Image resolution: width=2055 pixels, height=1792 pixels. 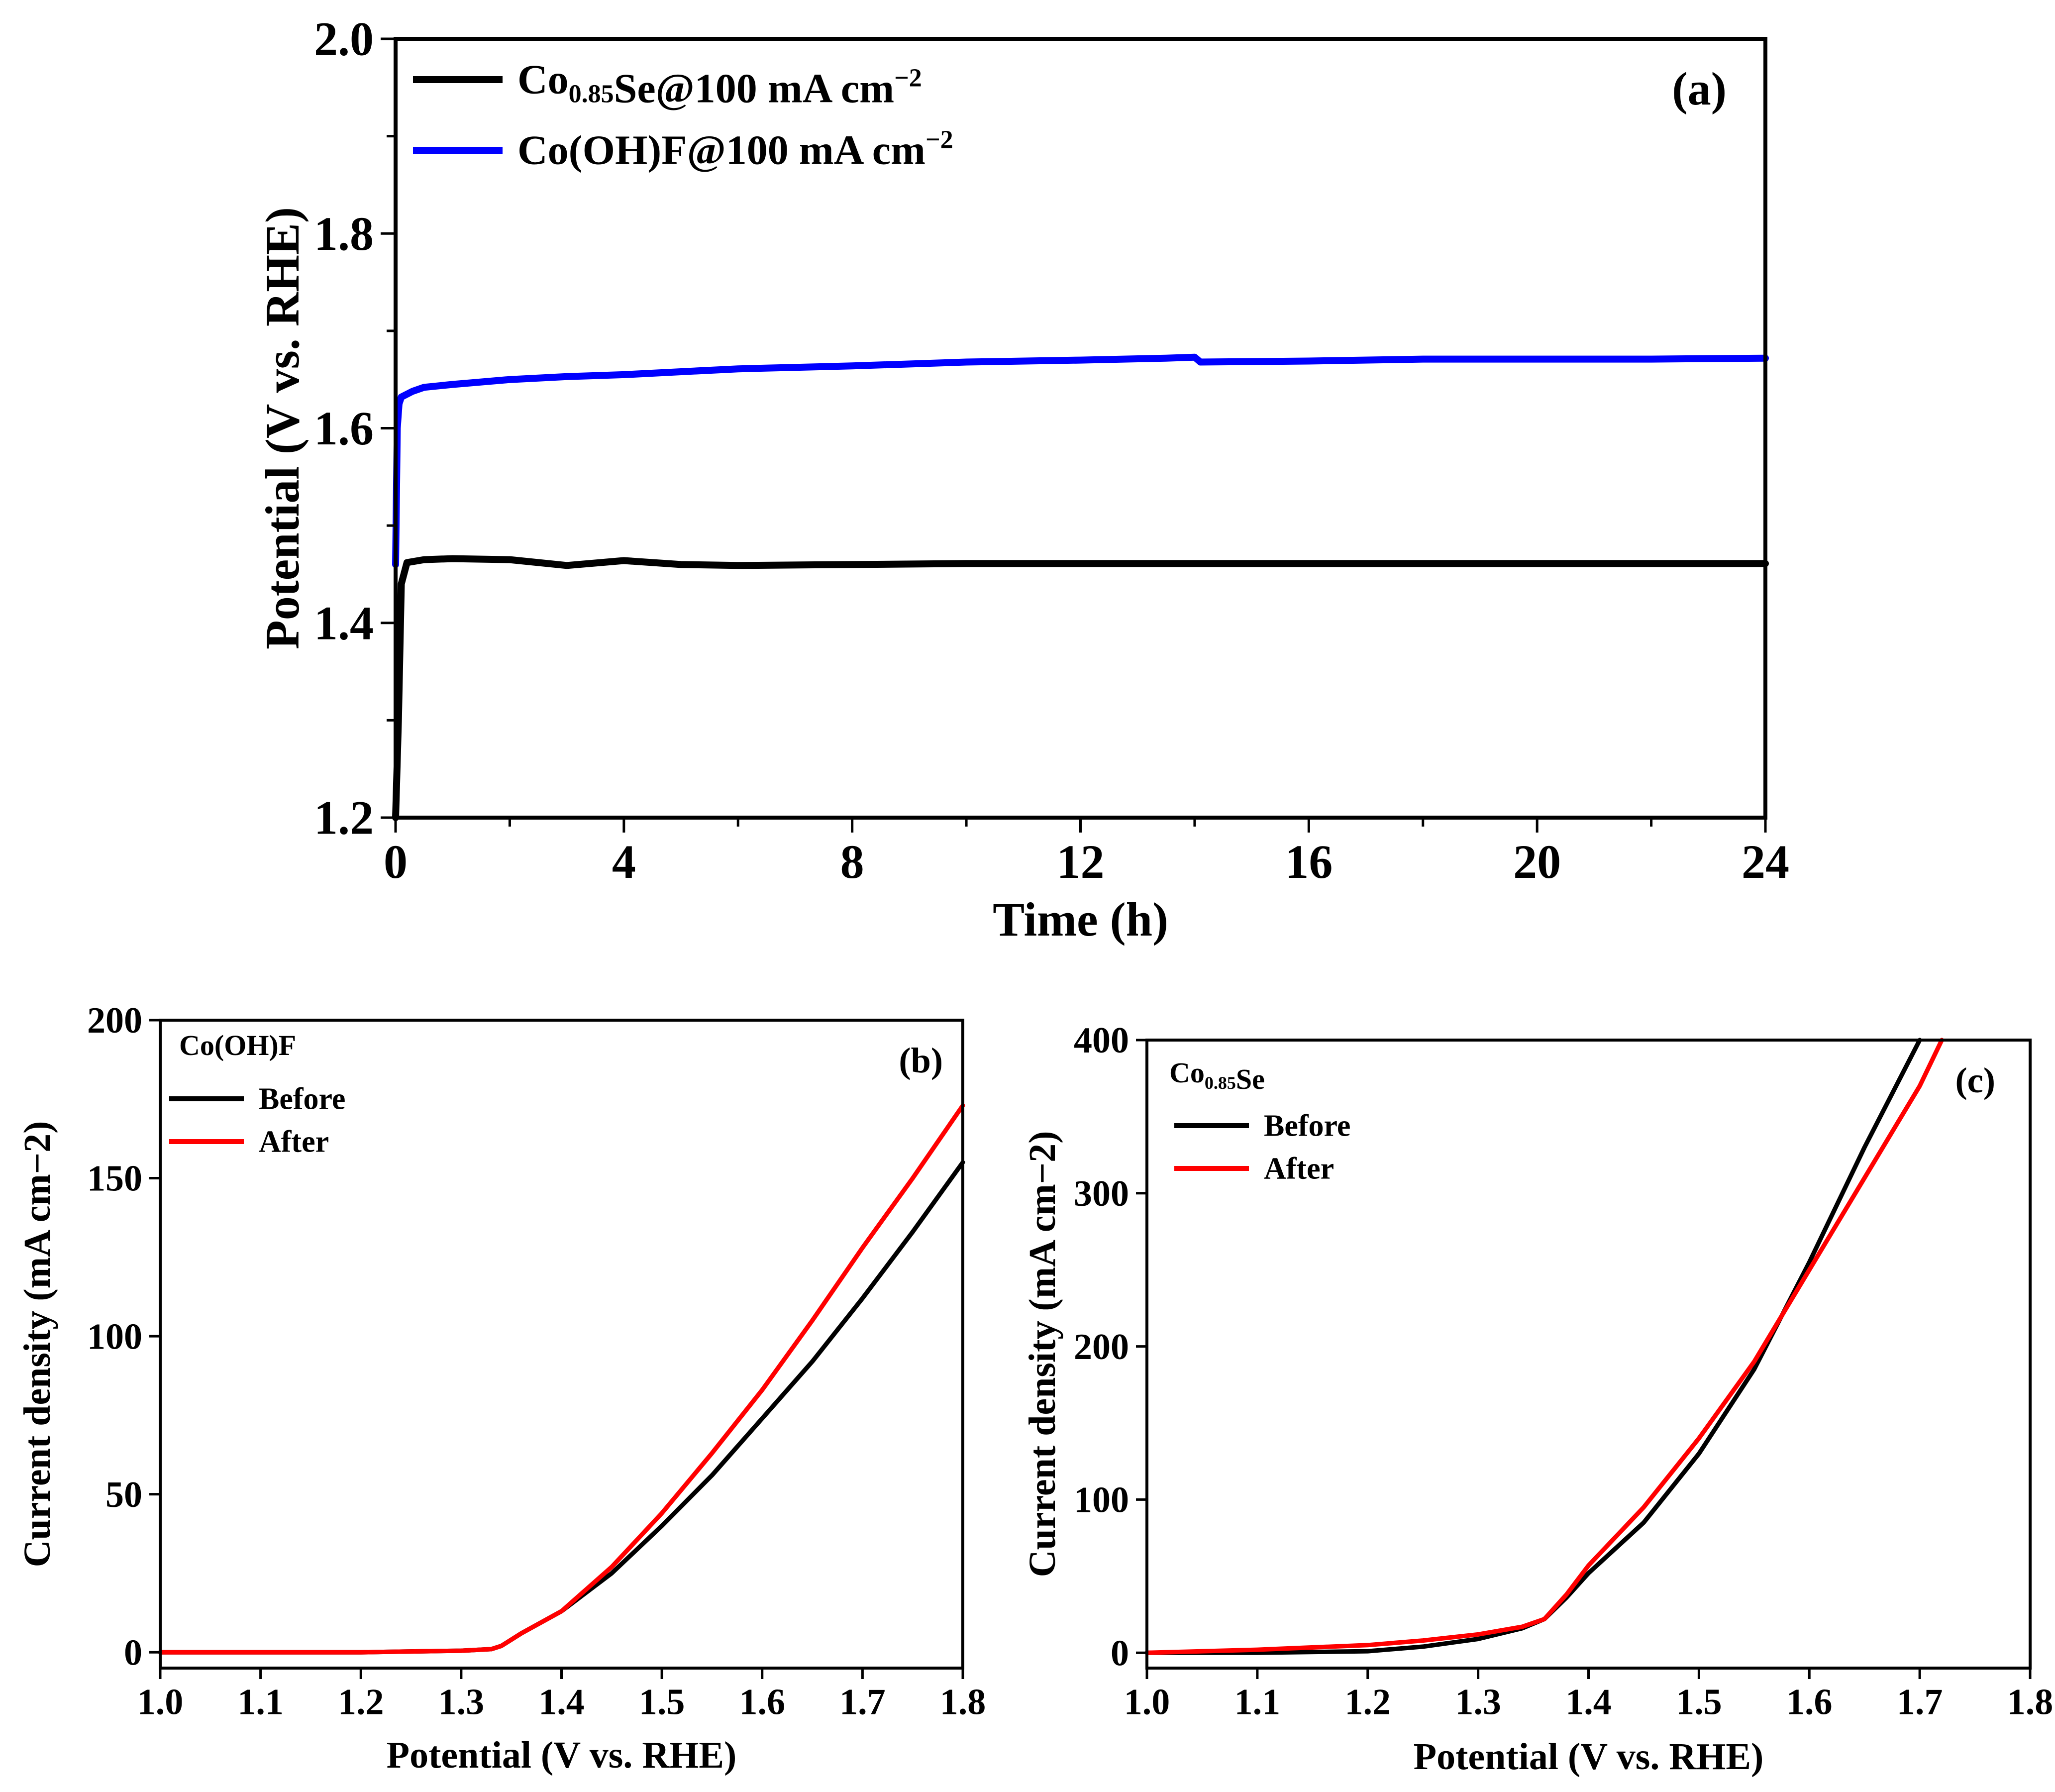 What do you see at coordinates (921, 1060) in the screenshot?
I see `panel-label: (b)` at bounding box center [921, 1060].